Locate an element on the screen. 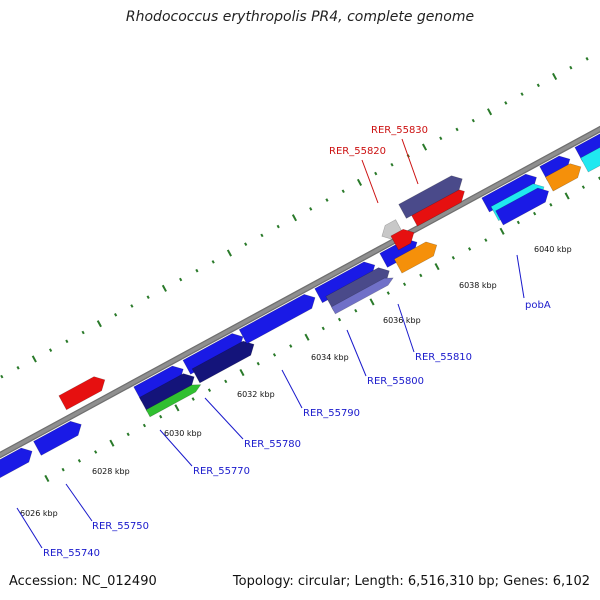 This screenshot has width=600, height=600. tick-label: 6030 kbp is located at coordinates (183, 433).